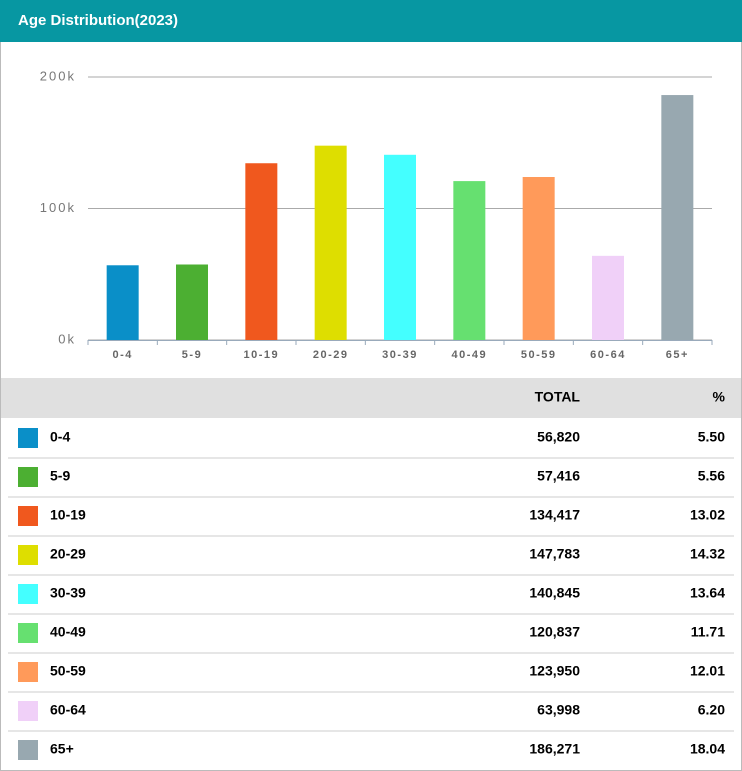 The height and width of the screenshot is (771, 742). What do you see at coordinates (68, 593) in the screenshot?
I see `row-label: 30-39` at bounding box center [68, 593].